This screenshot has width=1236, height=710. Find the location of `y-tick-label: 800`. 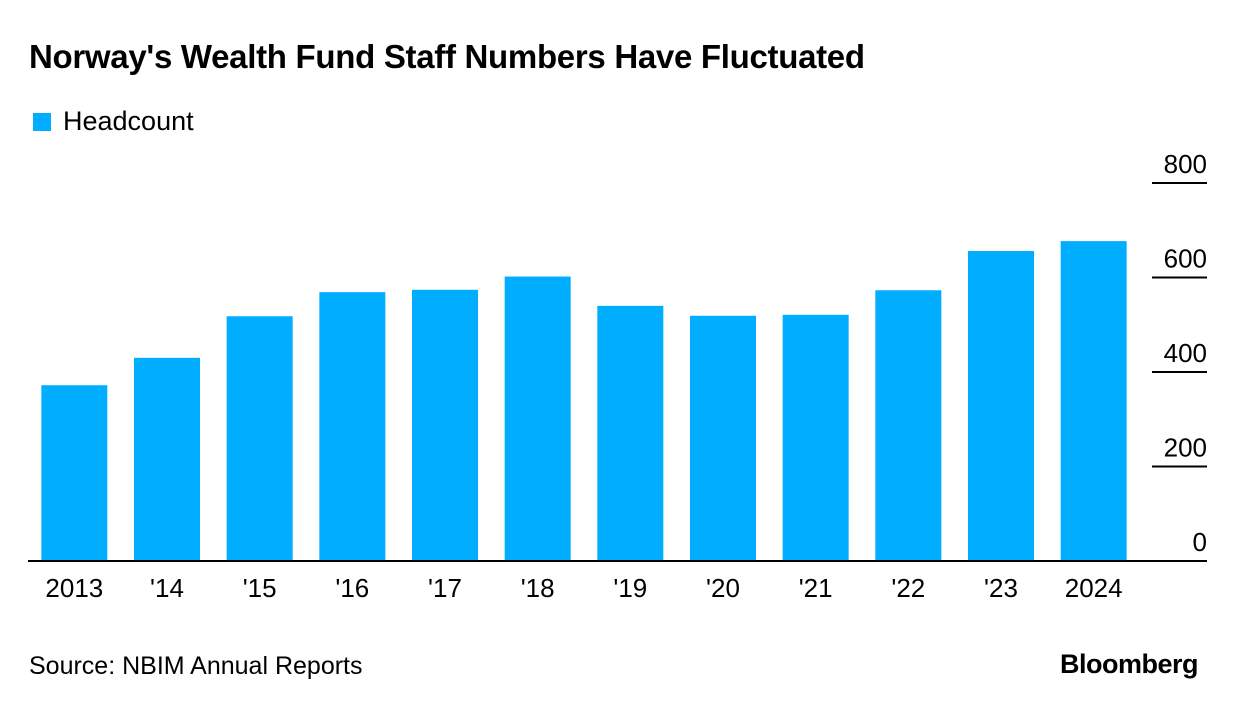

y-tick-label: 800 is located at coordinates (1185, 164).